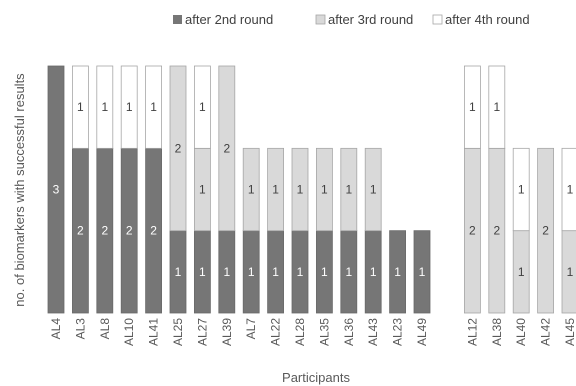 The width and height of the screenshot is (576, 386). Describe the element at coordinates (370, 19) in the screenshot. I see `legend-label-after-3rd-round: after 3rd round` at that location.